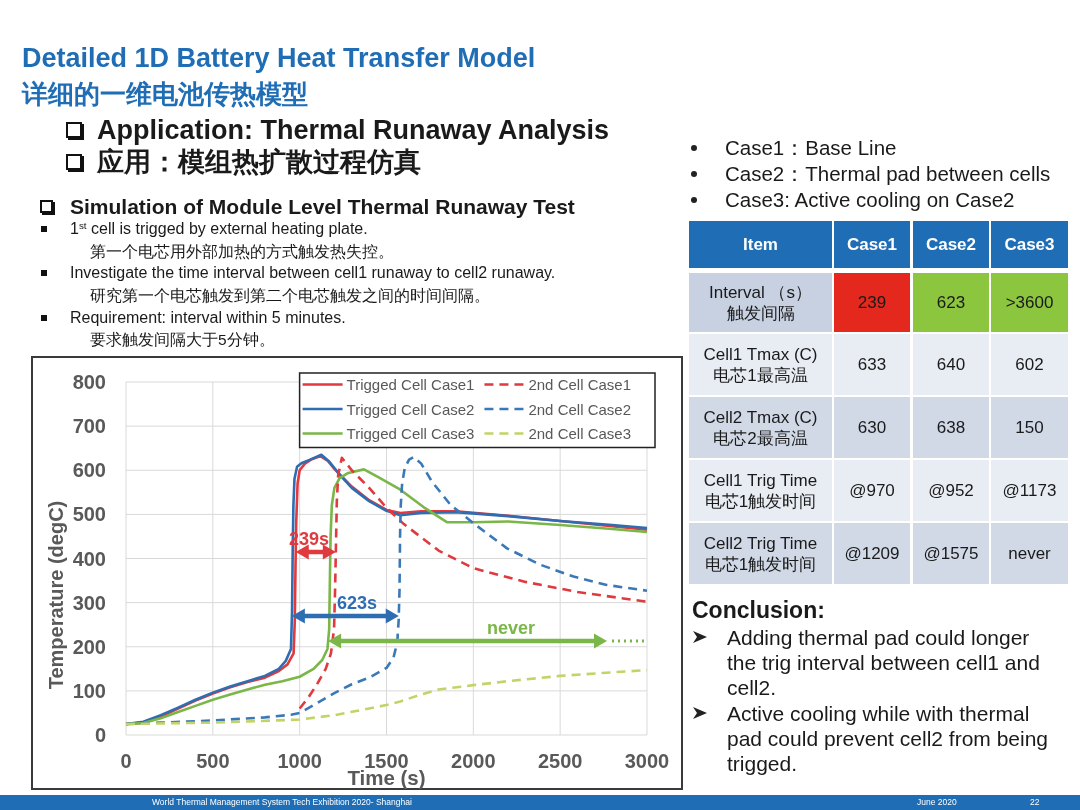 The width and height of the screenshot is (1080, 810). I want to click on text: Case2, so click(951, 244).